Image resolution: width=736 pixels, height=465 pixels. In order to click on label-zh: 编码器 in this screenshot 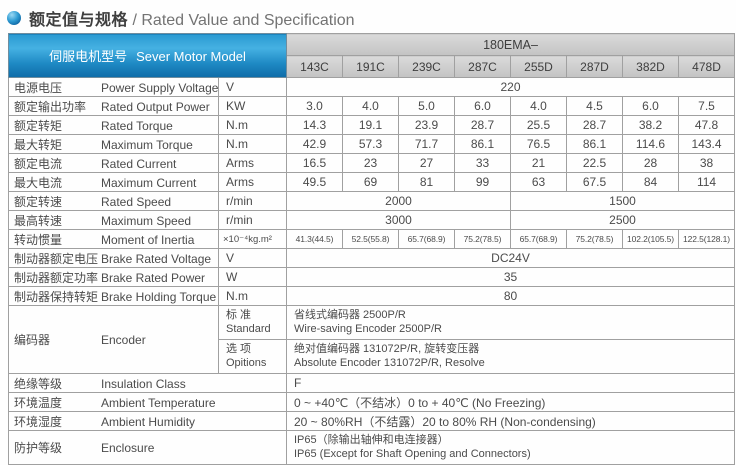, I will do `click(32, 340)`.